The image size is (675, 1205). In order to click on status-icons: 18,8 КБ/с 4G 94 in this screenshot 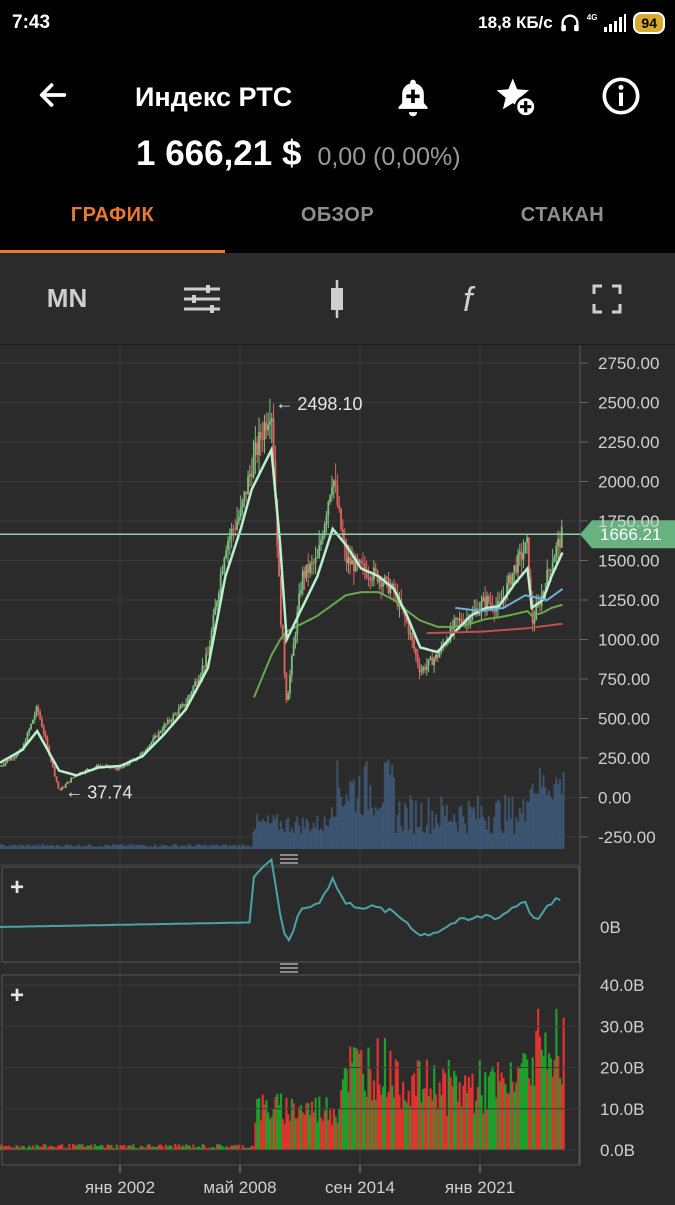, I will do `click(571, 23)`.